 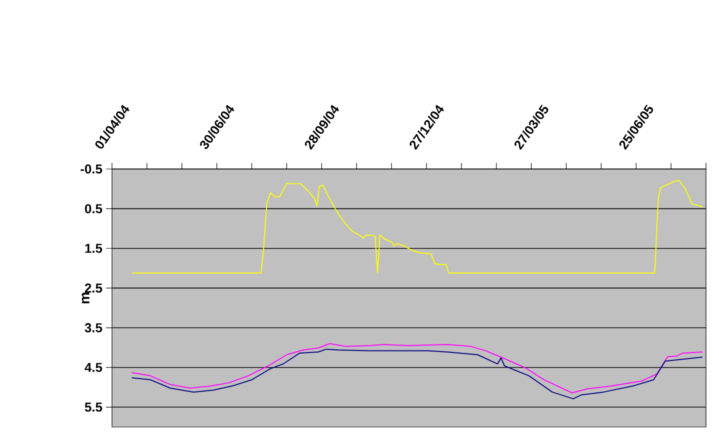 I want to click on y-tick-label: 4.5, so click(x=93, y=367).